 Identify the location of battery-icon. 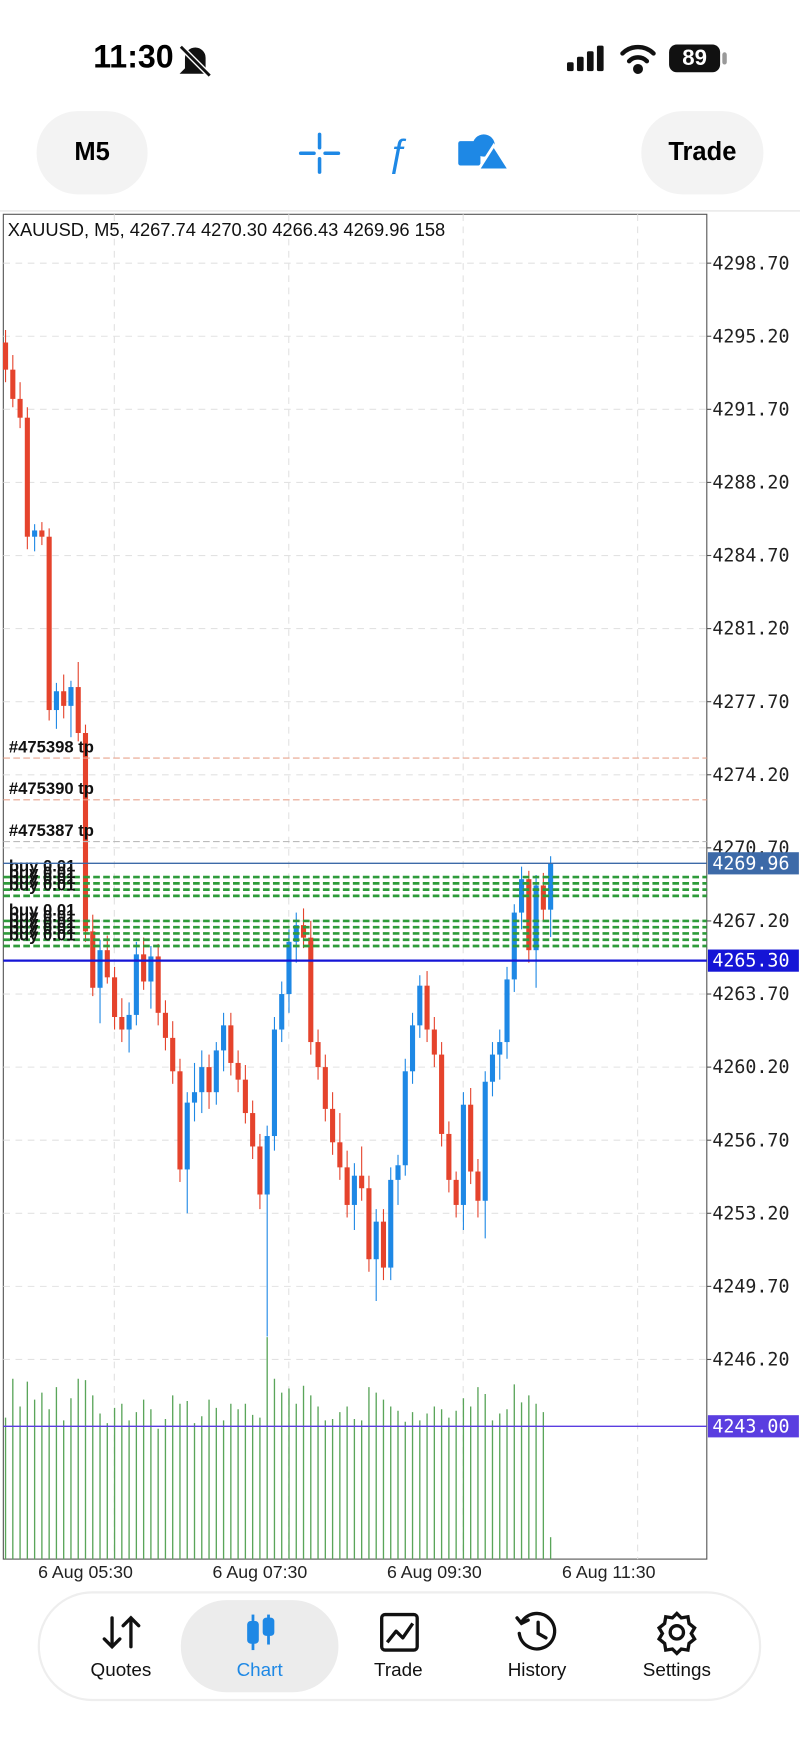
(695, 58).